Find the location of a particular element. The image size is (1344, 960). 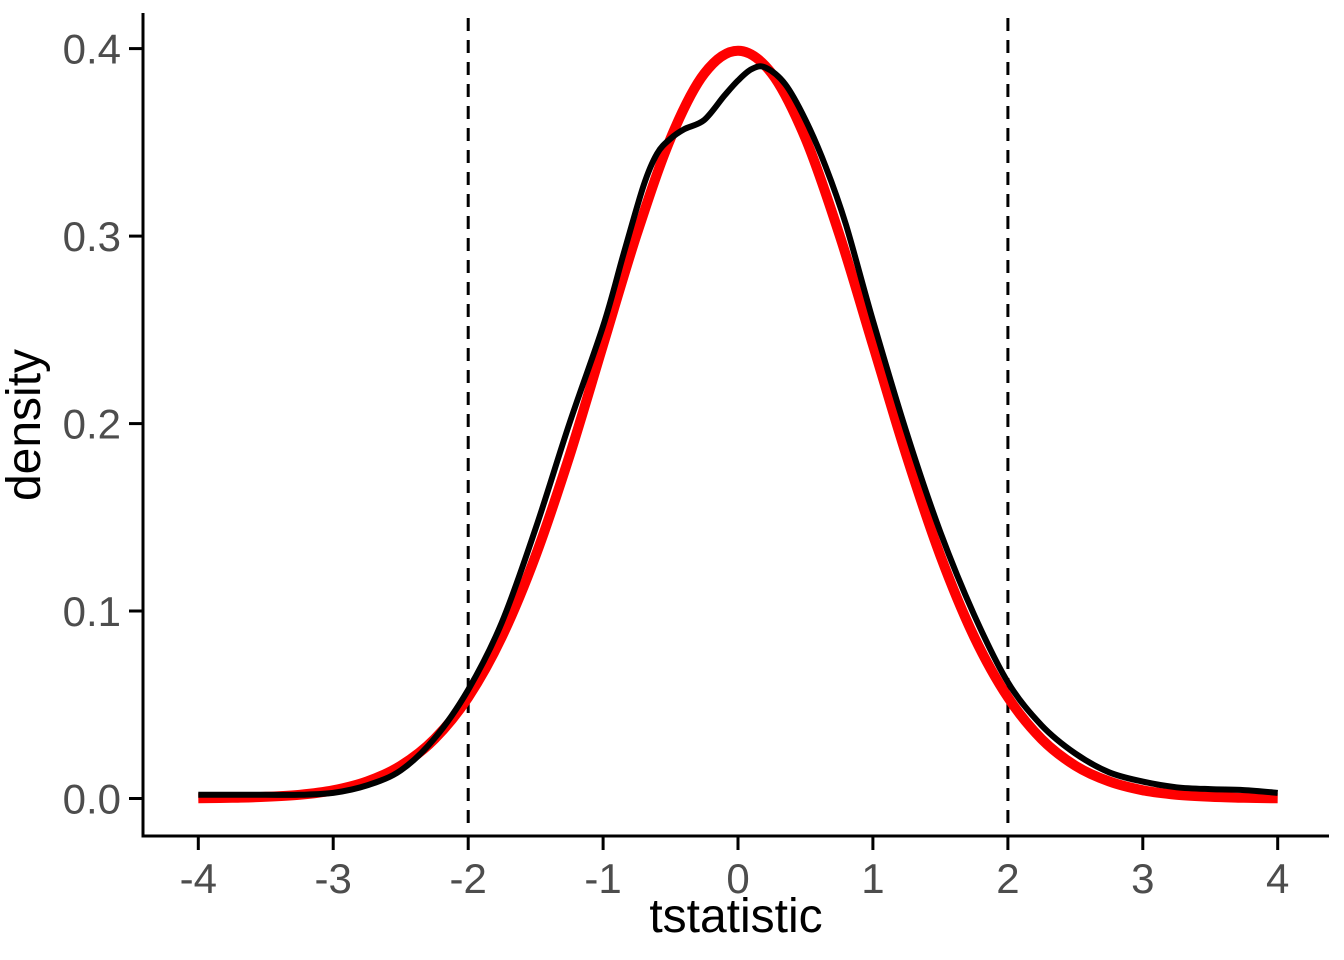

x-axis-title: tstatistic is located at coordinates (735, 916).